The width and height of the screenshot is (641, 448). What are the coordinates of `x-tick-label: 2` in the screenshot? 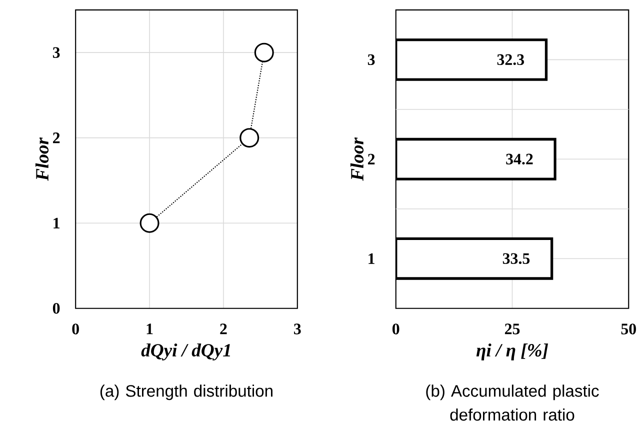 It's located at (223, 329).